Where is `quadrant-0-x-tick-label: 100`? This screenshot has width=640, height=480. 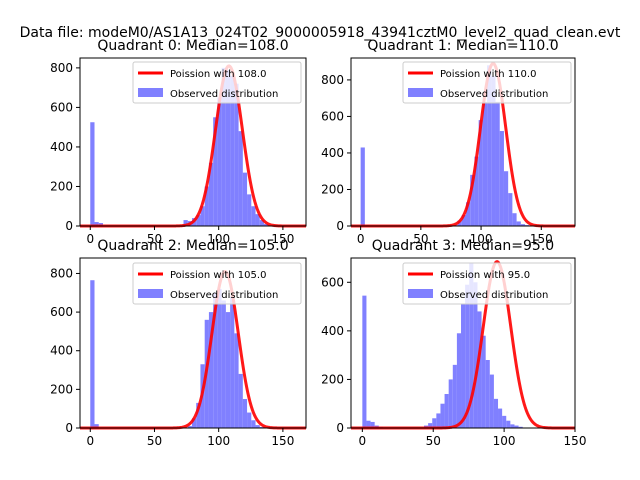 quadrant-0-x-tick-label: 100 is located at coordinates (218, 239).